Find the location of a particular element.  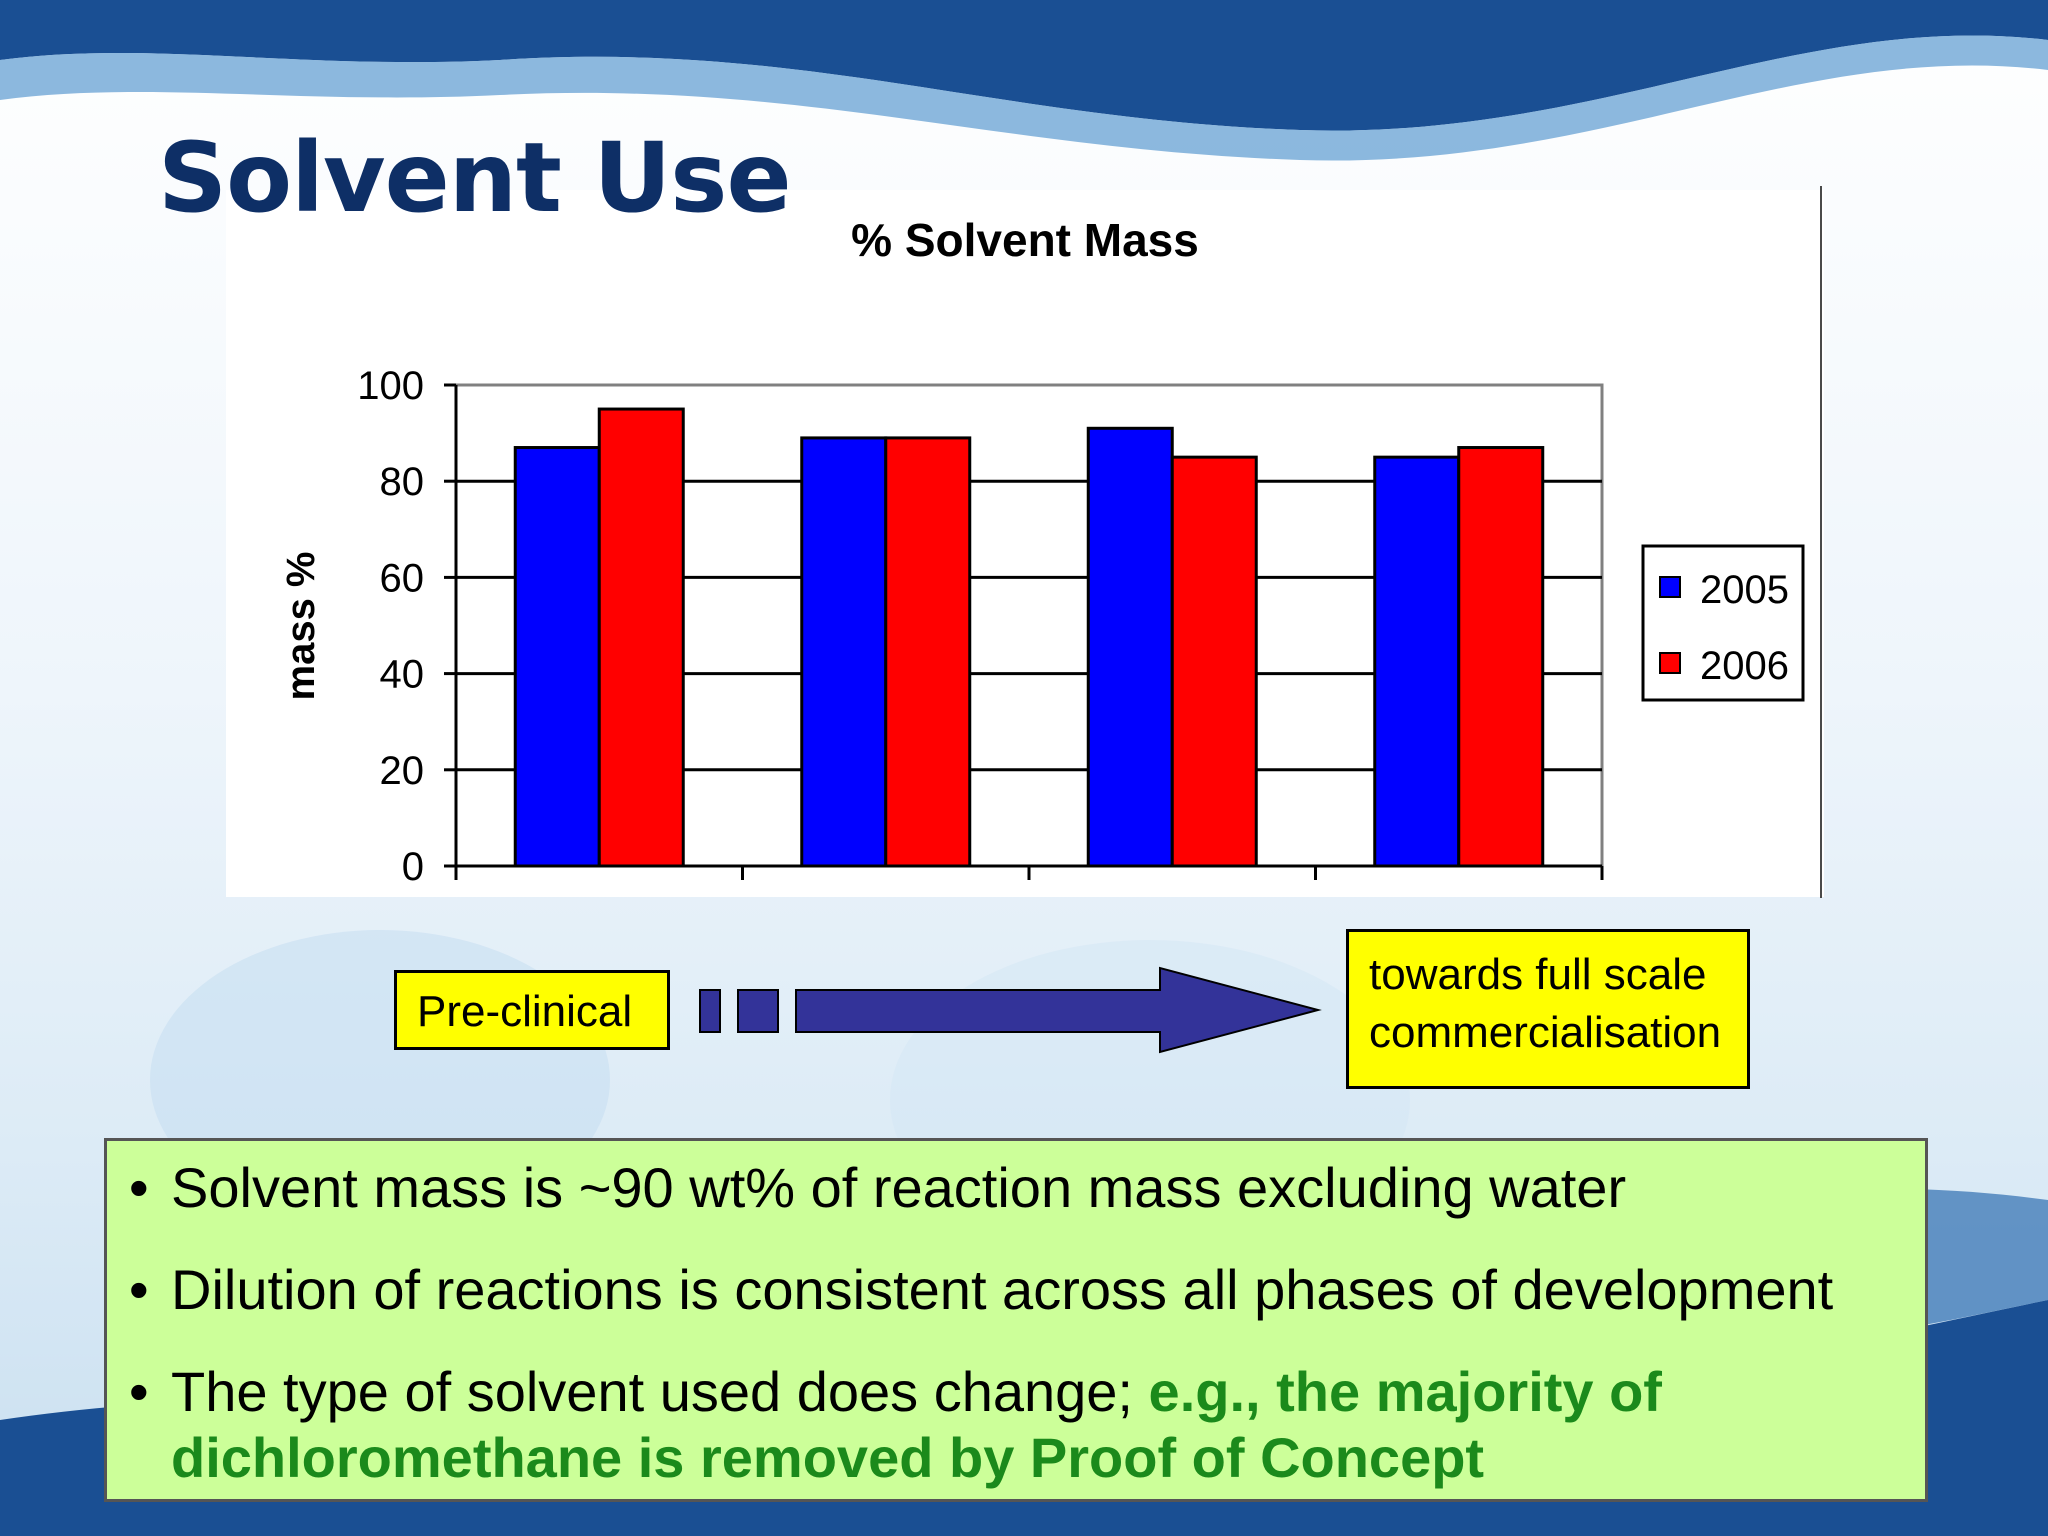

progress-arrow is located at coordinates (1010, 1010).